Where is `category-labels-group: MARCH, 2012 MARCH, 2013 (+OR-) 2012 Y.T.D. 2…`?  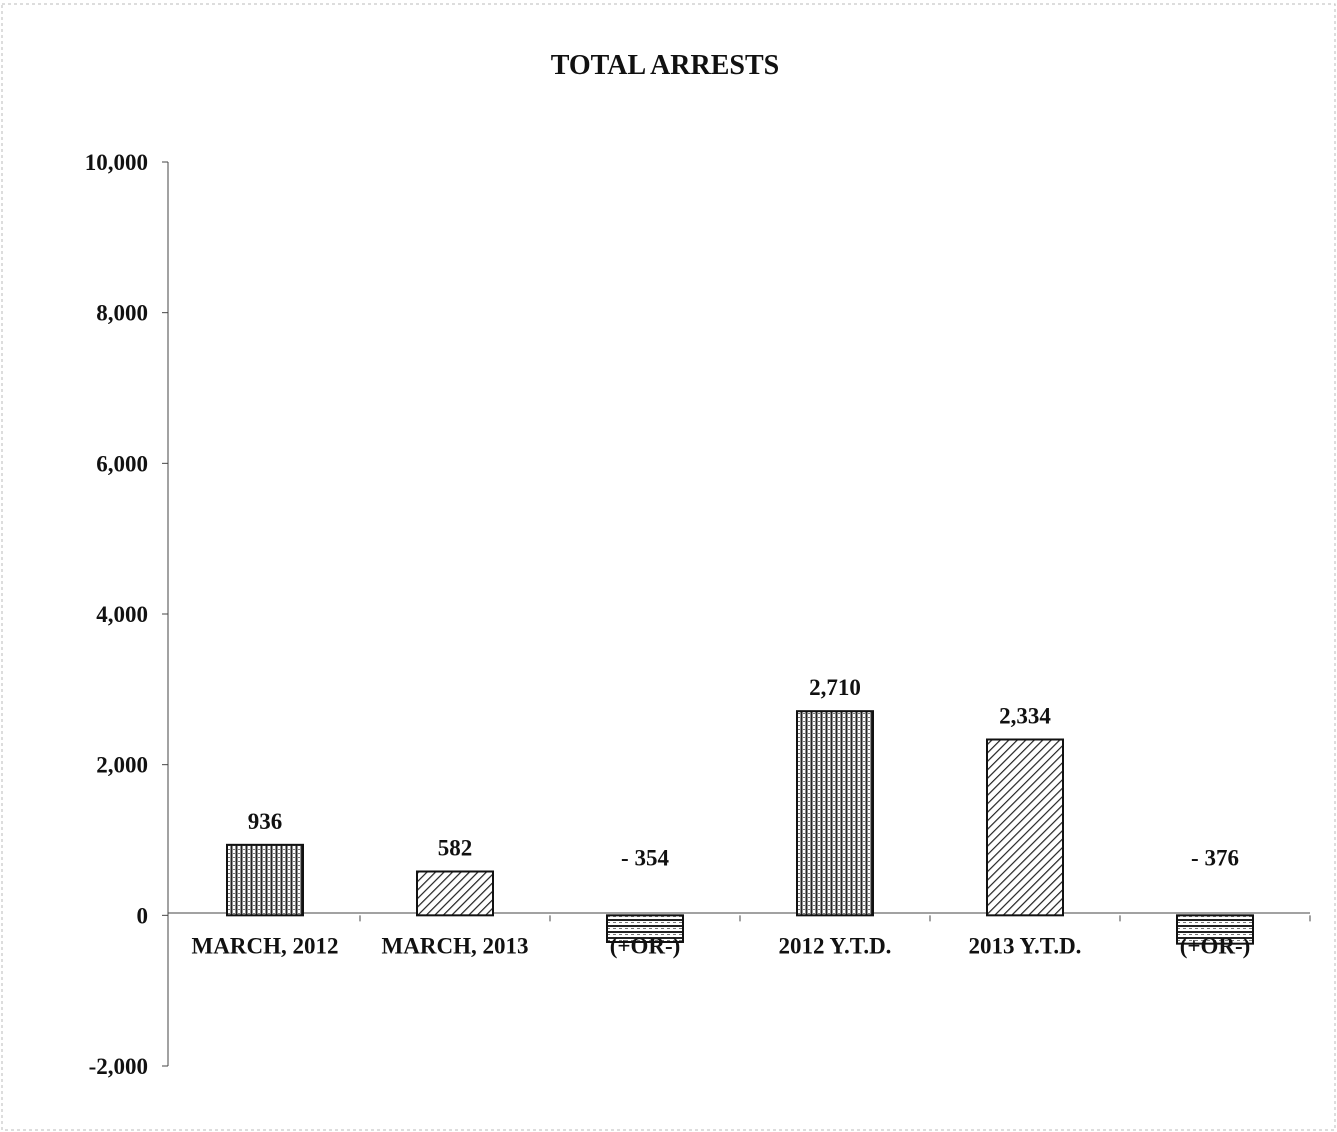
category-labels-group: MARCH, 2012 MARCH, 2013 (+OR-) 2012 Y.T.D. 2… is located at coordinates (721, 945).